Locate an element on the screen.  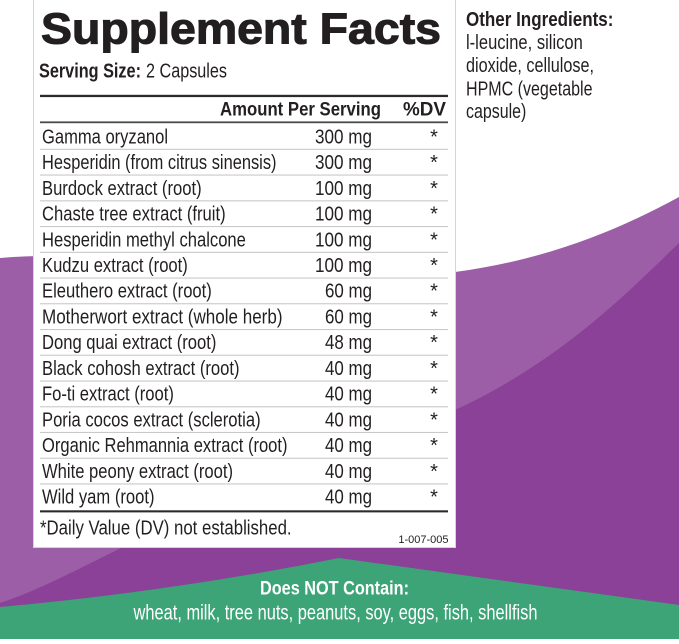
svg-text: Fo-ti extract (root) is located at coordinates (108, 395).